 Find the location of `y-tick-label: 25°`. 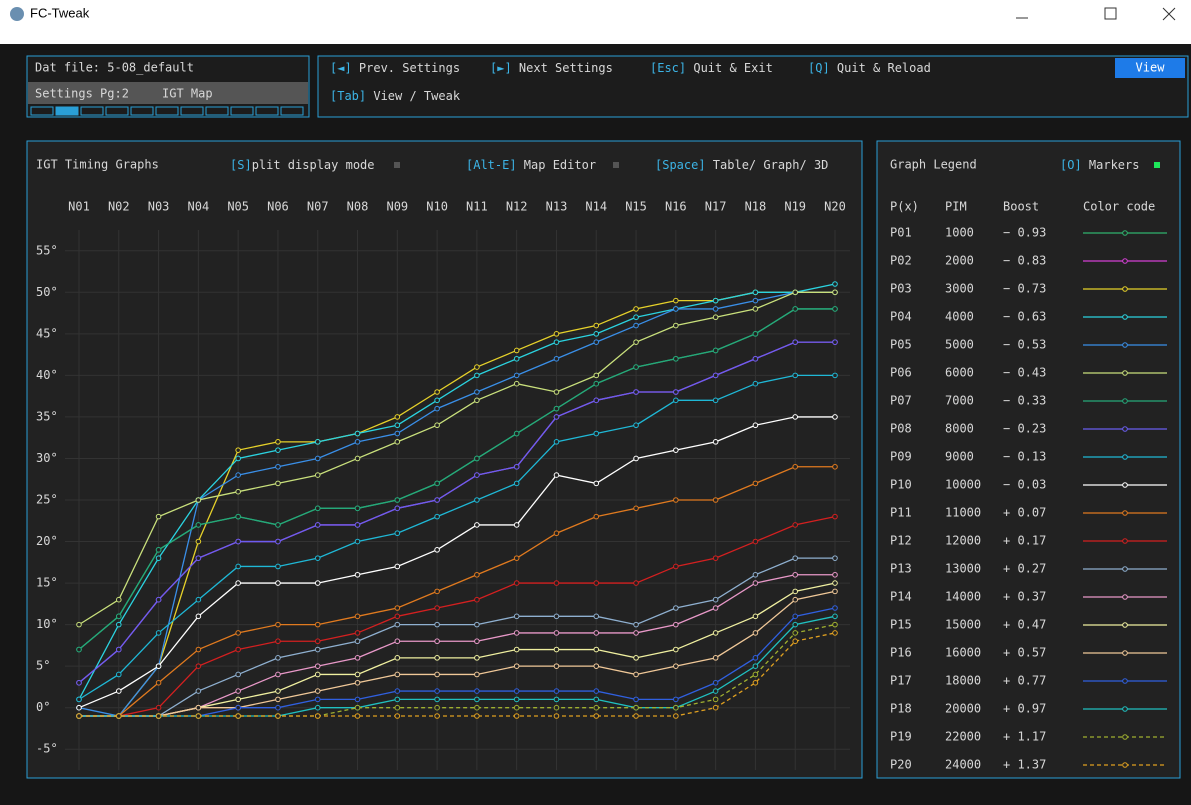

y-tick-label: 25° is located at coordinates (47, 500).